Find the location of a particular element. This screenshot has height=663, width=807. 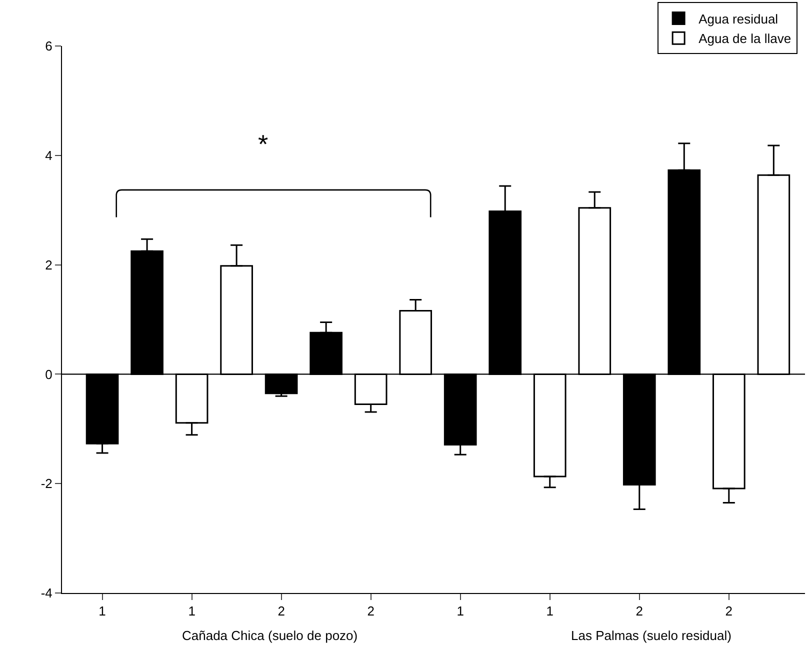

y-tick-label: -2 is located at coordinates (46, 484).